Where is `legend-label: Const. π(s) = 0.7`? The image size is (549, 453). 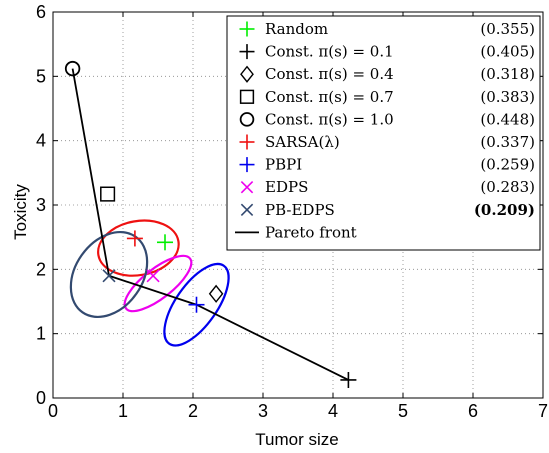 legend-label: Const. π(s) = 0.7 is located at coordinates (329, 97).